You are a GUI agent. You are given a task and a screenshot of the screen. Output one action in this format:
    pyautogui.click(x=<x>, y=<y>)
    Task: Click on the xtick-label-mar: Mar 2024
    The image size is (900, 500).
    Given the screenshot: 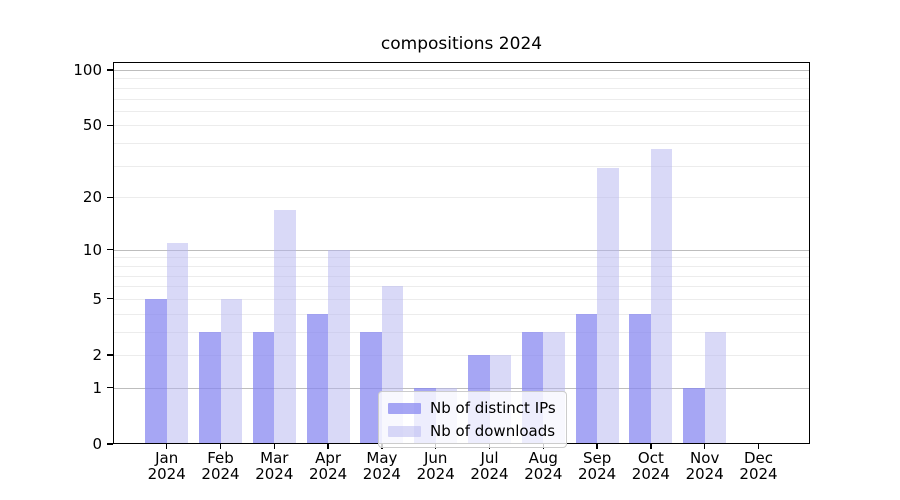 What is the action you would take?
    pyautogui.click(x=274, y=466)
    